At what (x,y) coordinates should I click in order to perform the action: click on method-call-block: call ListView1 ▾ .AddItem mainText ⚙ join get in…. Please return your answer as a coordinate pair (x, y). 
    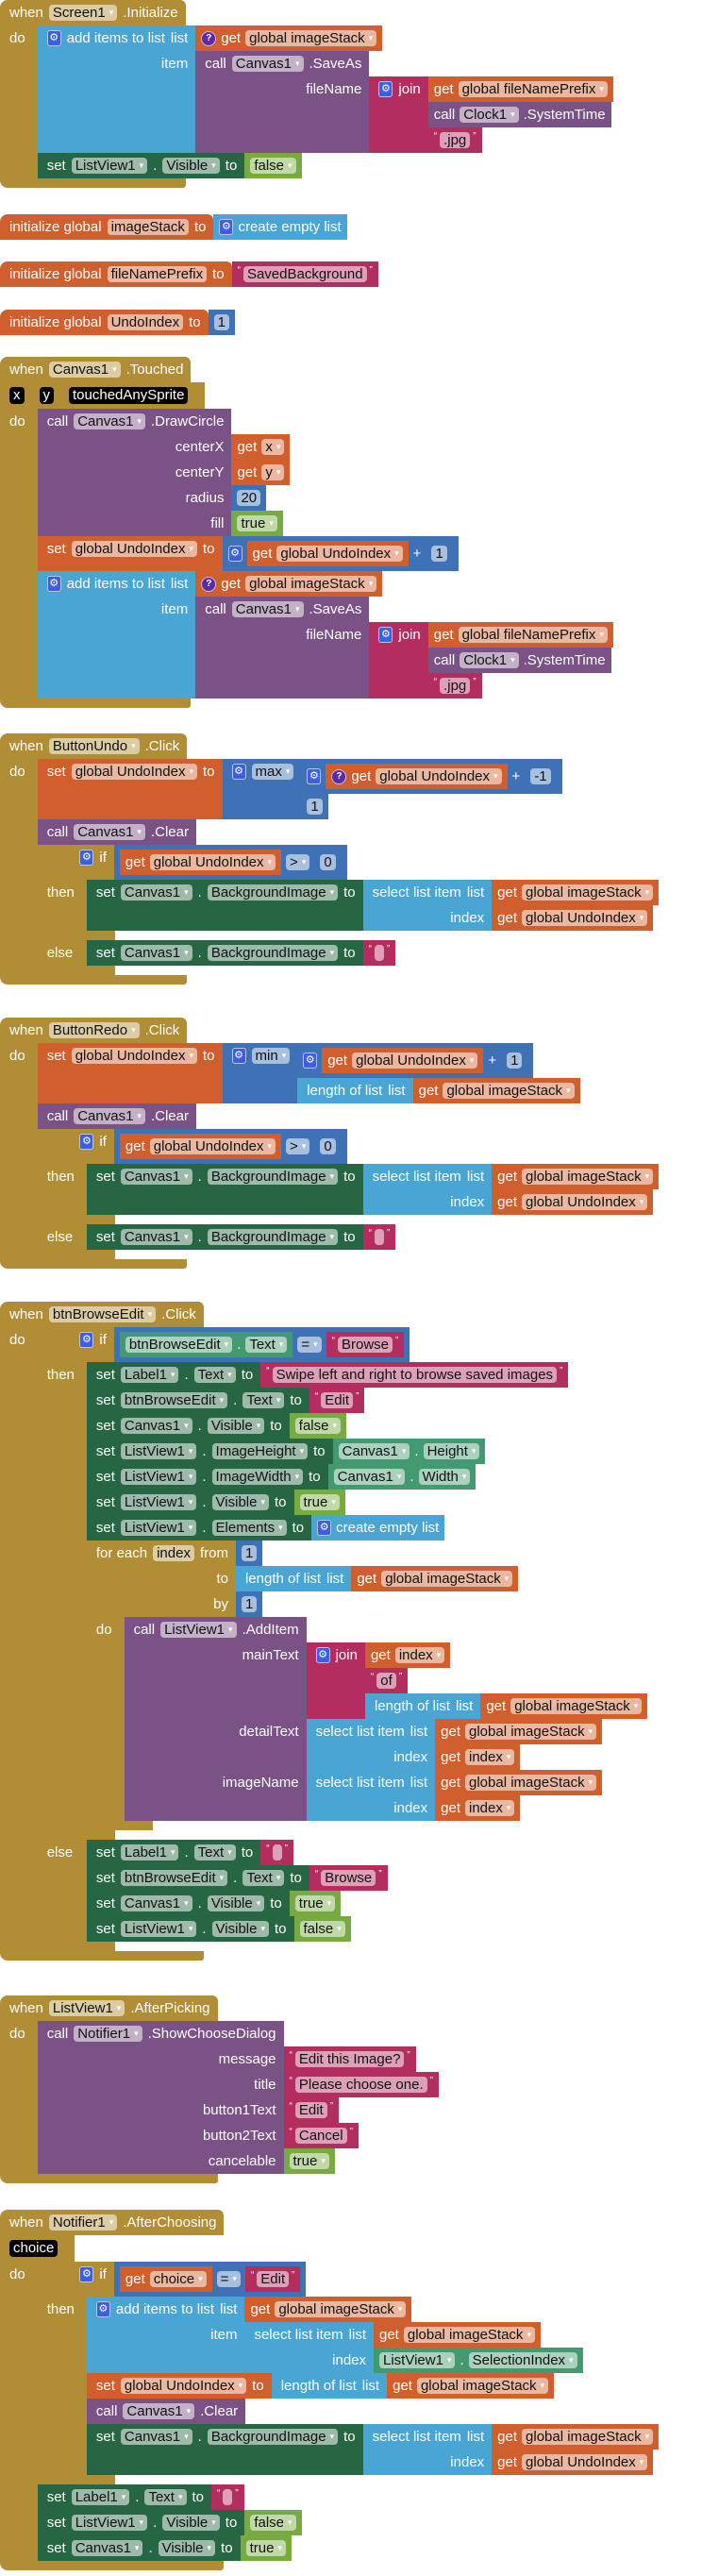
    Looking at the image, I should click on (386, 1719).